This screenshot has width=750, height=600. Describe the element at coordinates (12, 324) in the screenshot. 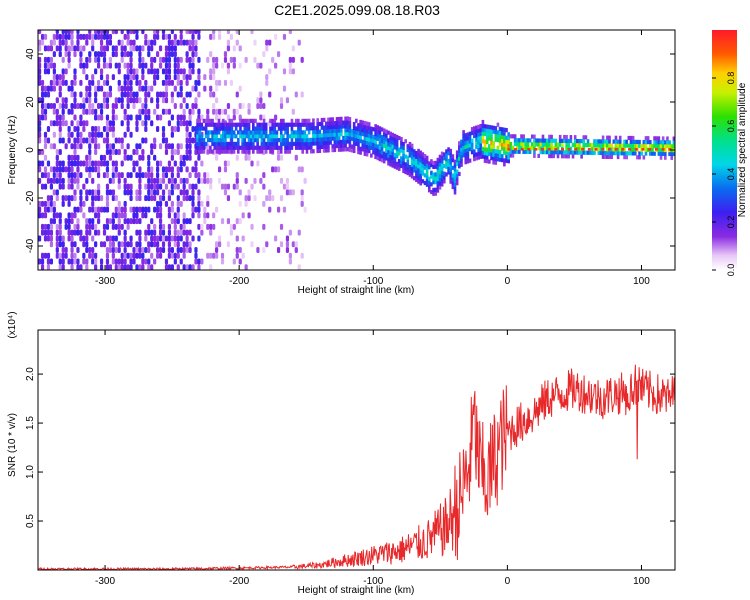

I see `snr-y-scale-label: (x10⁴)` at that location.